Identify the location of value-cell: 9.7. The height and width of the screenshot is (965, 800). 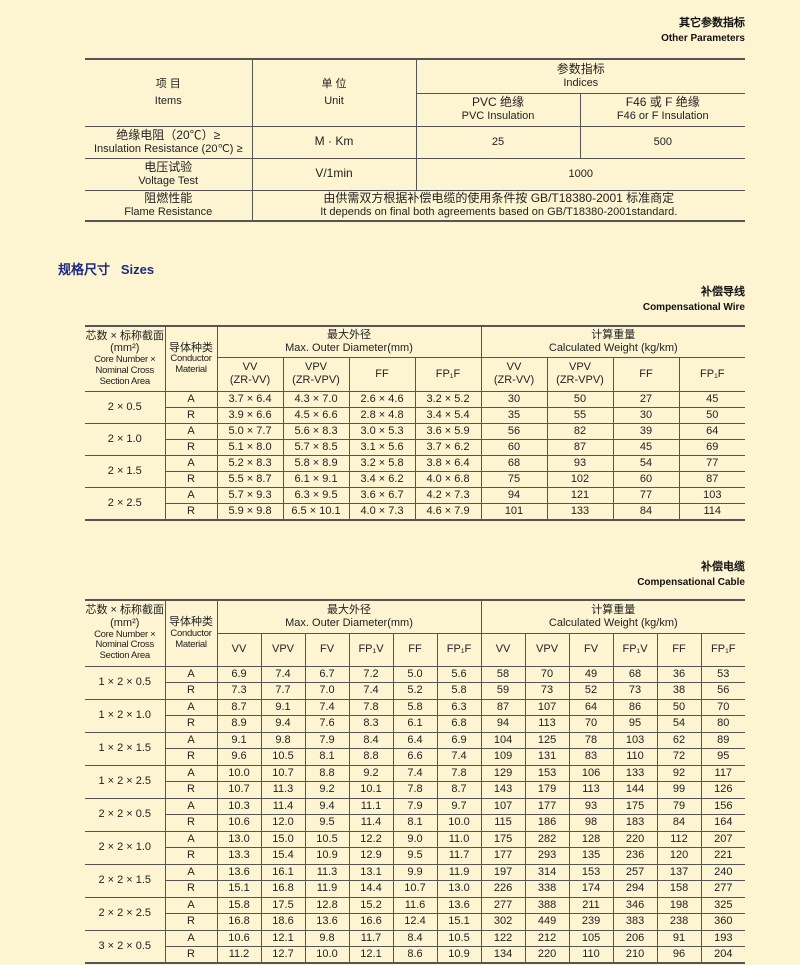
(459, 806).